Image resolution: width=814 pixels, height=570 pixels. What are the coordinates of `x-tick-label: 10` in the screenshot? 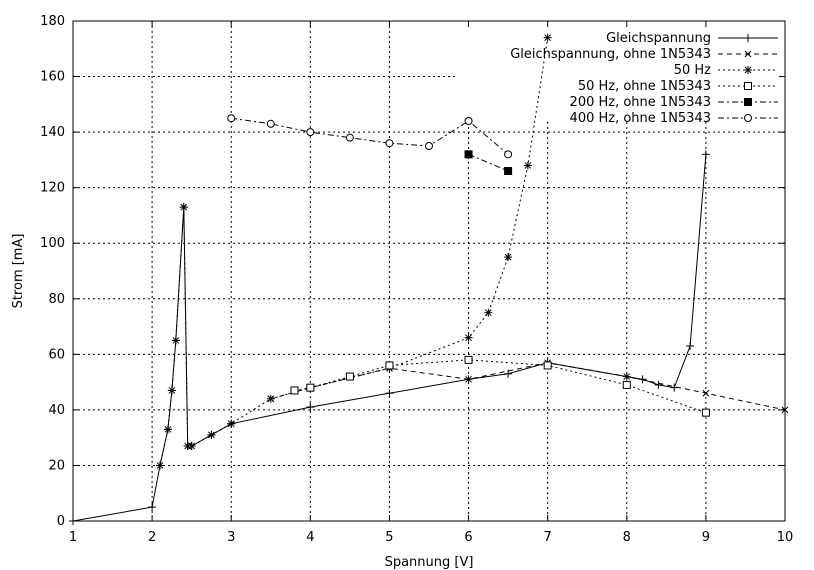 It's located at (785, 537).